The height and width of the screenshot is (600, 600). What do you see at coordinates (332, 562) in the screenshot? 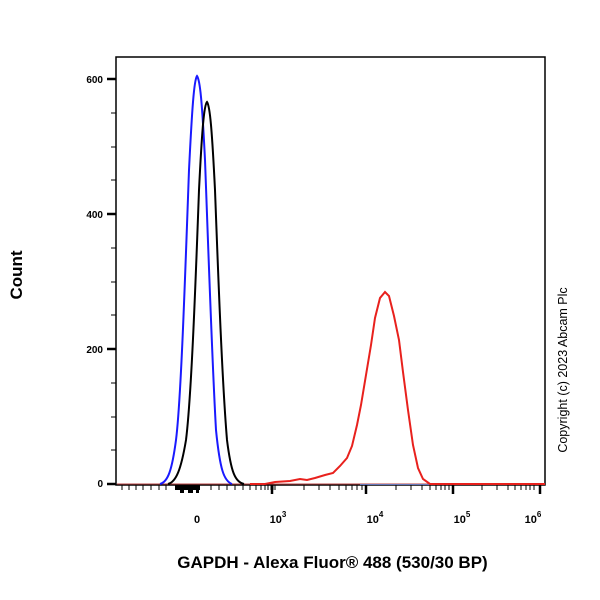
I see `x-axis-label: GAPDH - Alexa Fluor® 488 (530/30 BP)` at bounding box center [332, 562].